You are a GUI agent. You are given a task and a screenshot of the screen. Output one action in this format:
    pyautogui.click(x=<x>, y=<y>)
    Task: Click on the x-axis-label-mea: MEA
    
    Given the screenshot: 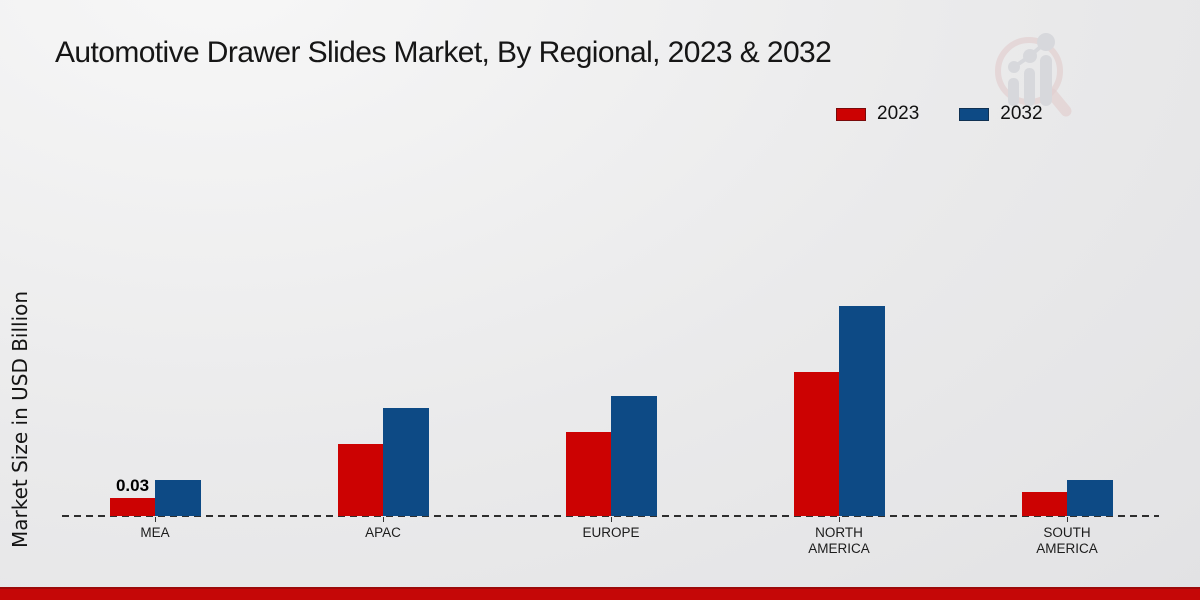 What is the action you would take?
    pyautogui.click(x=155, y=532)
    